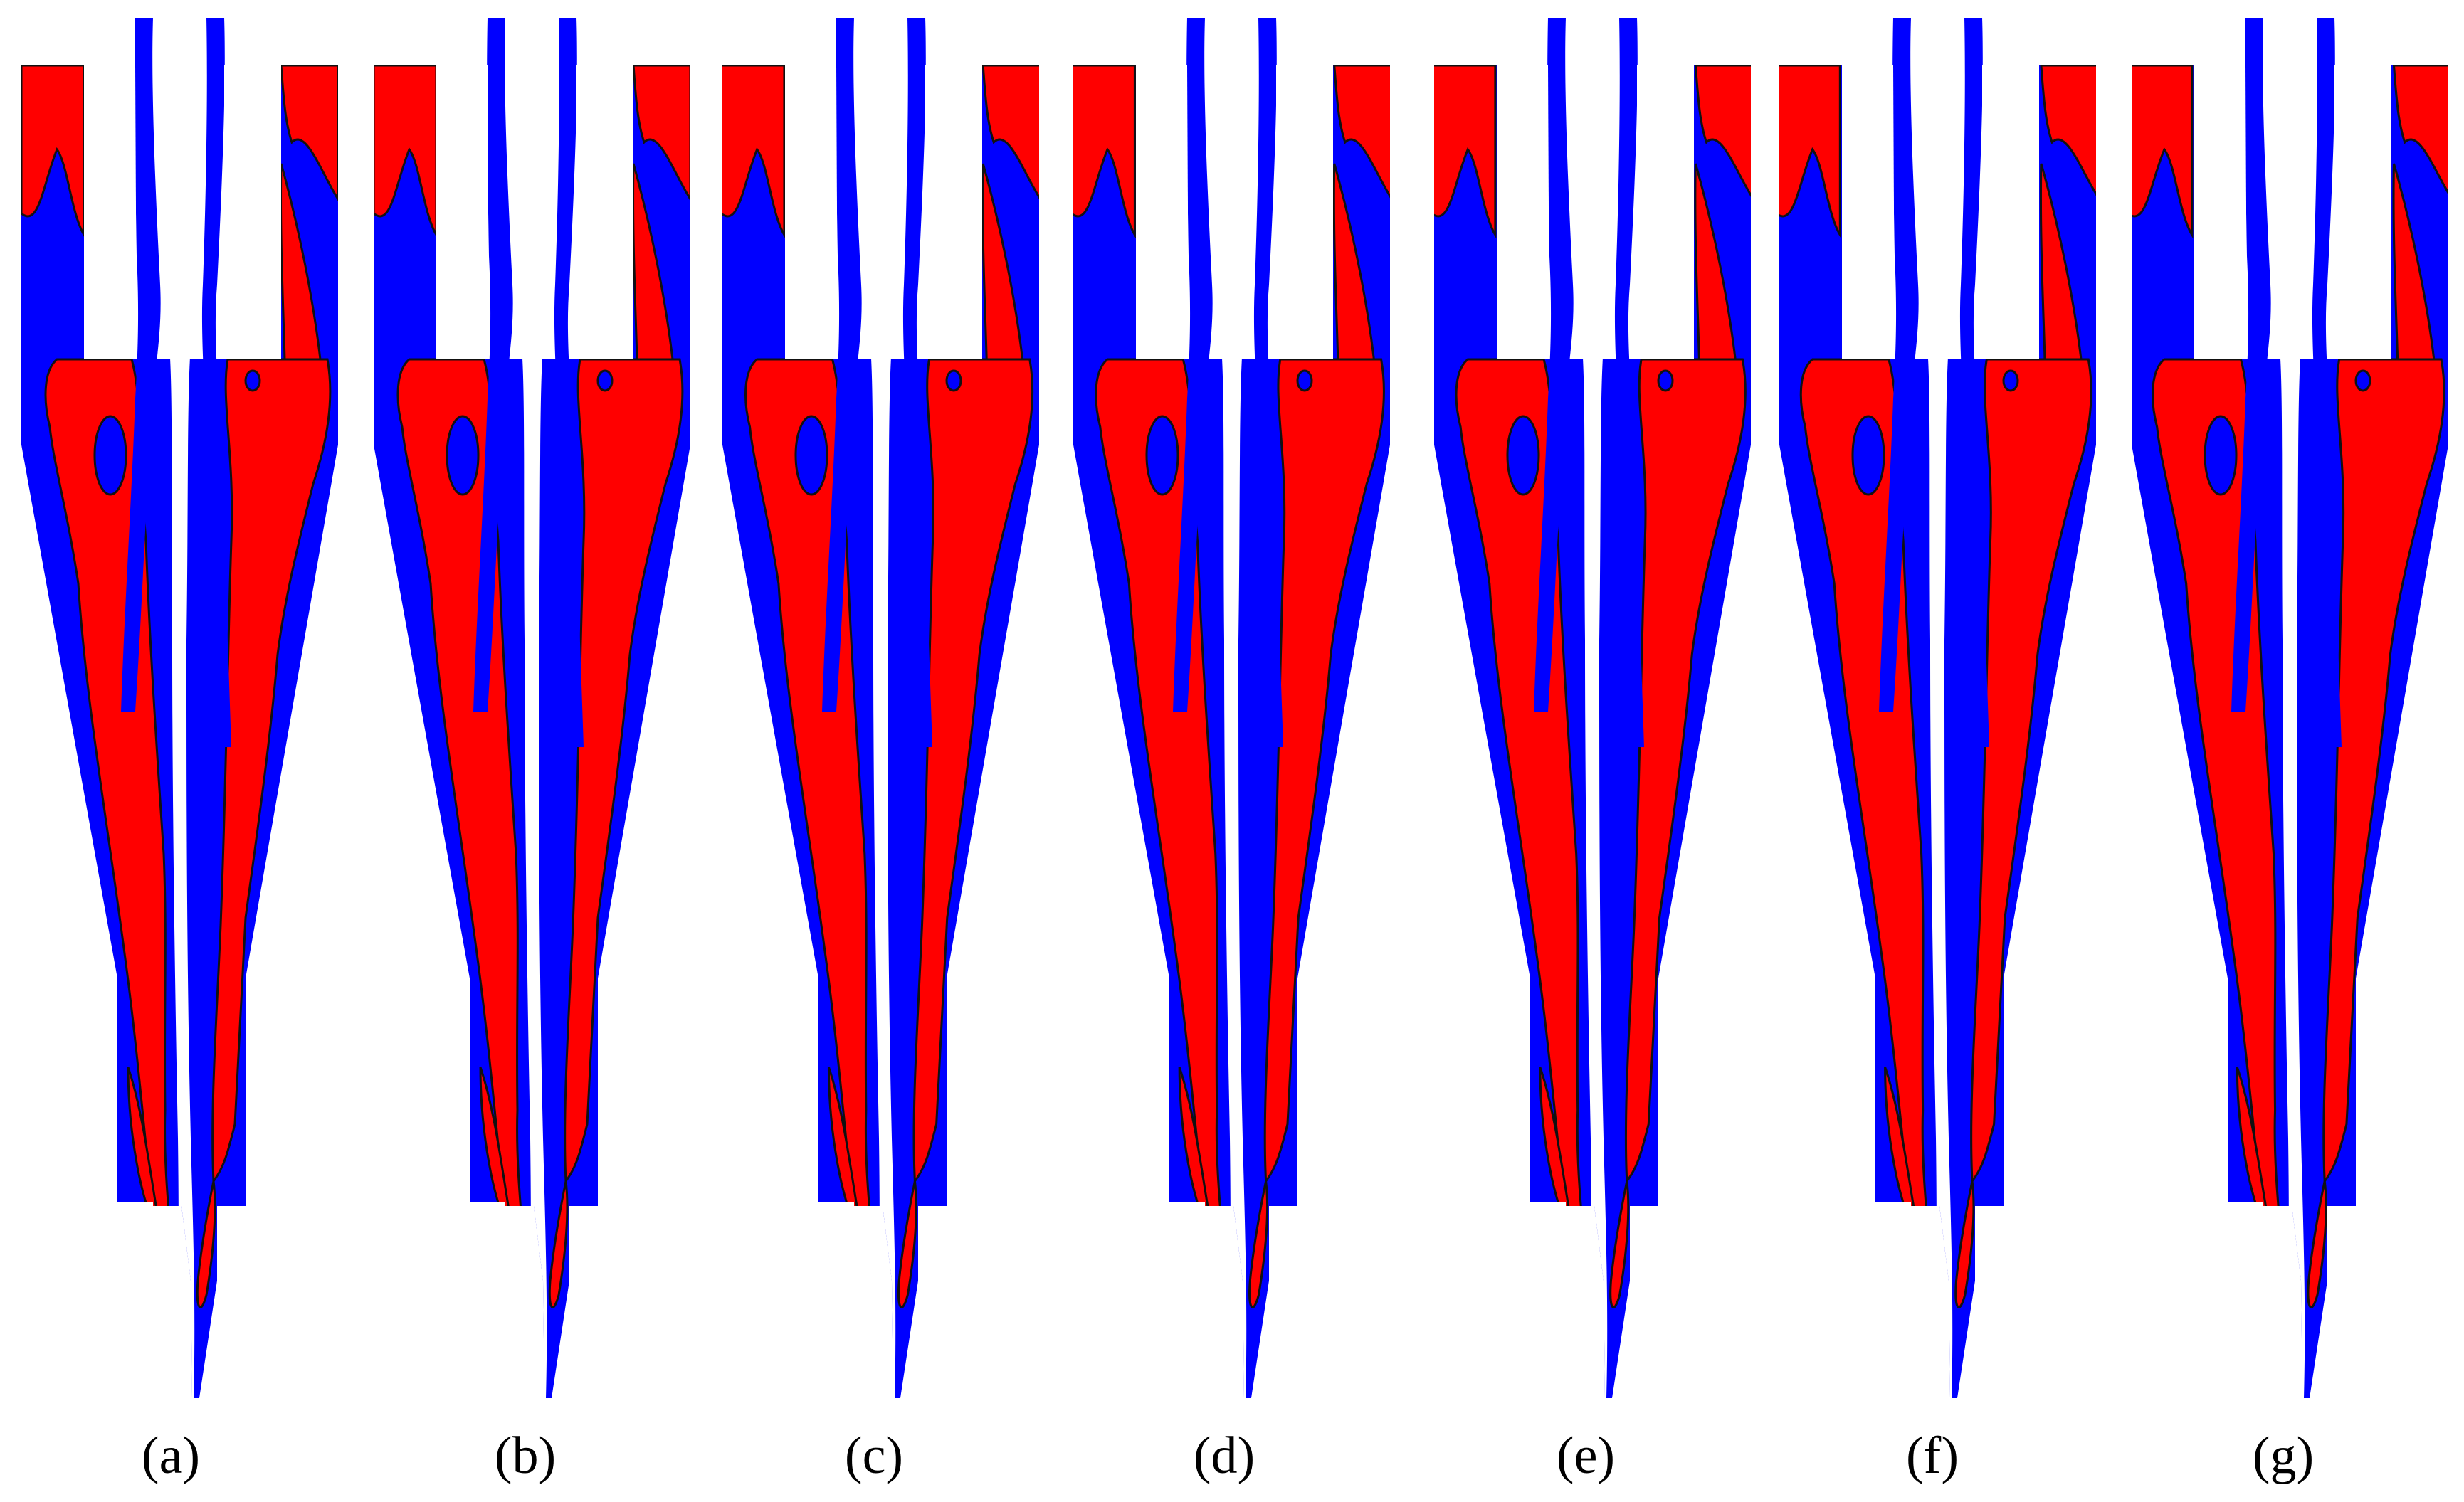 The height and width of the screenshot is (1502, 2464). I want to click on panel-label: (f), so click(1932, 1456).